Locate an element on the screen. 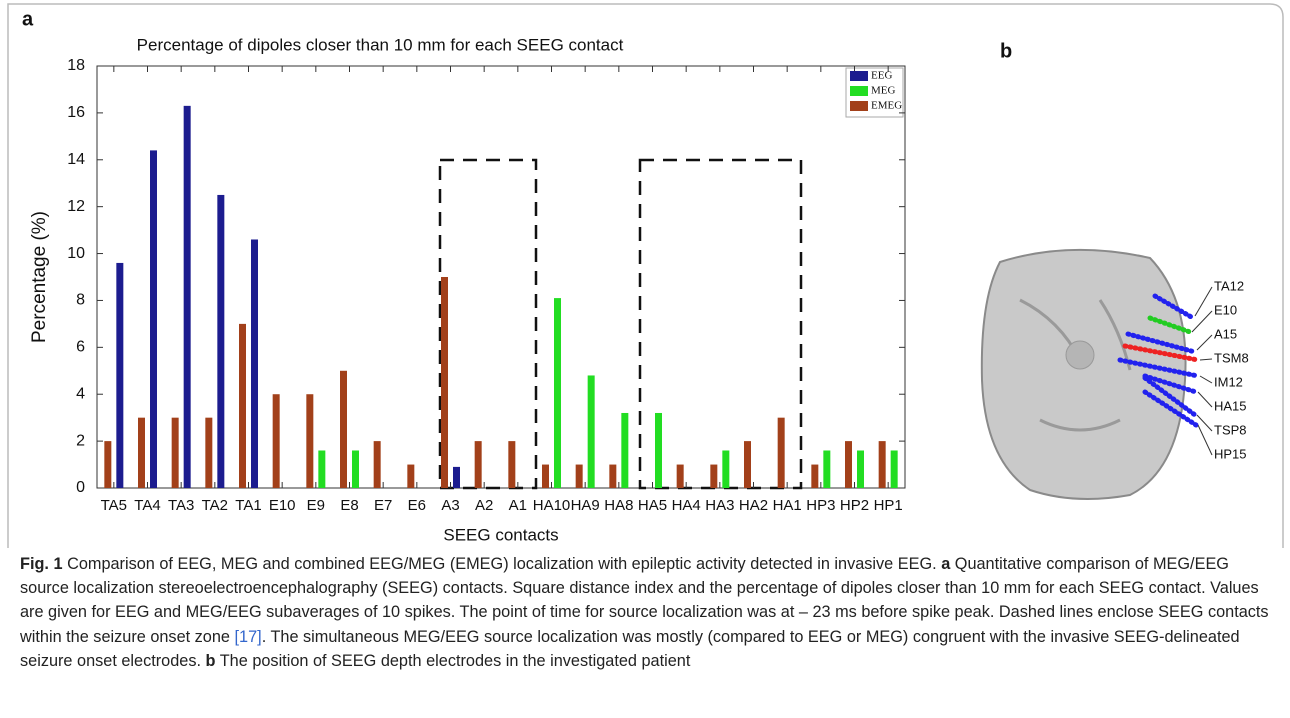 The height and width of the screenshot is (718, 1290). x-tick-label: A1 is located at coordinates (518, 505).